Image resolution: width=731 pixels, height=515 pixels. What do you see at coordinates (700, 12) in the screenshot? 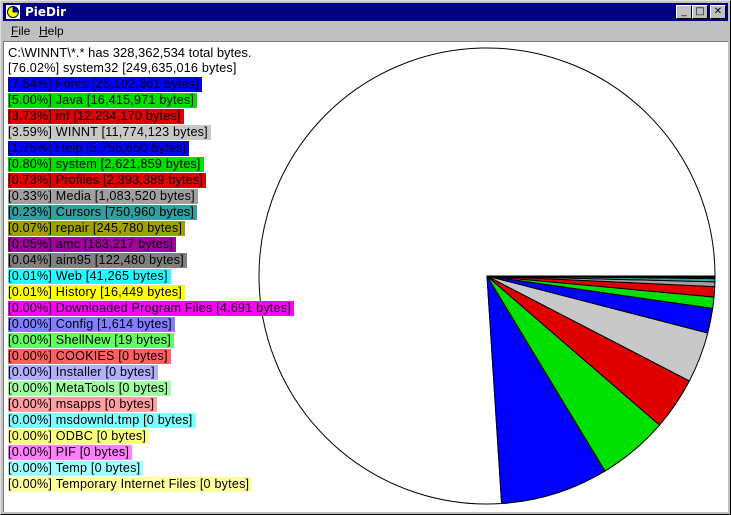
I see `maximize-button: □` at bounding box center [700, 12].